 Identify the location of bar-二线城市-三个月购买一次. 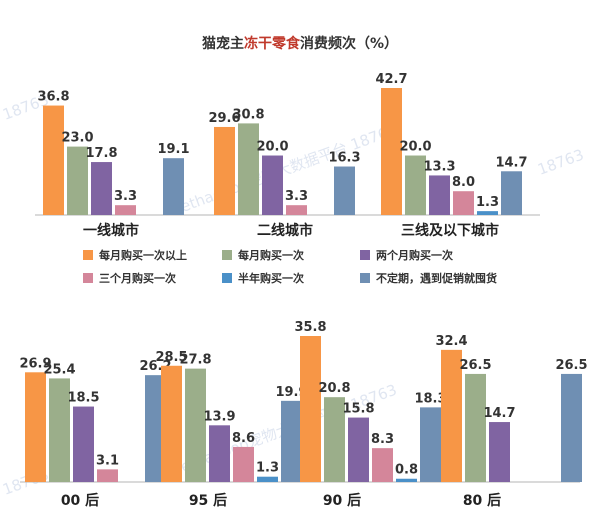
(296, 210).